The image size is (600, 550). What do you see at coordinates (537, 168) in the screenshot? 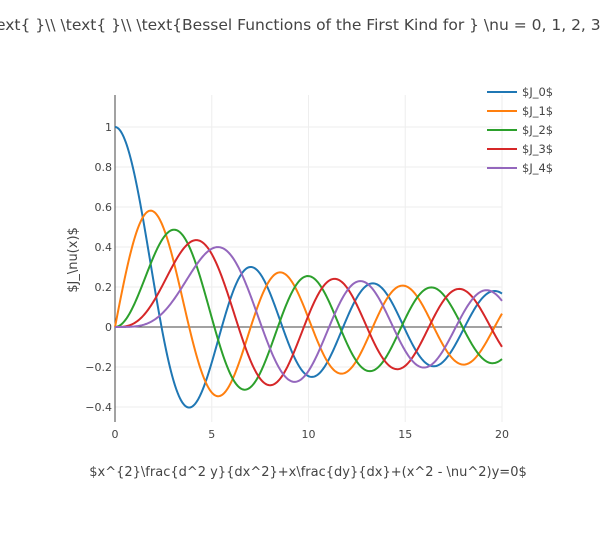
I see `legend-label: $J_4$` at bounding box center [537, 168].